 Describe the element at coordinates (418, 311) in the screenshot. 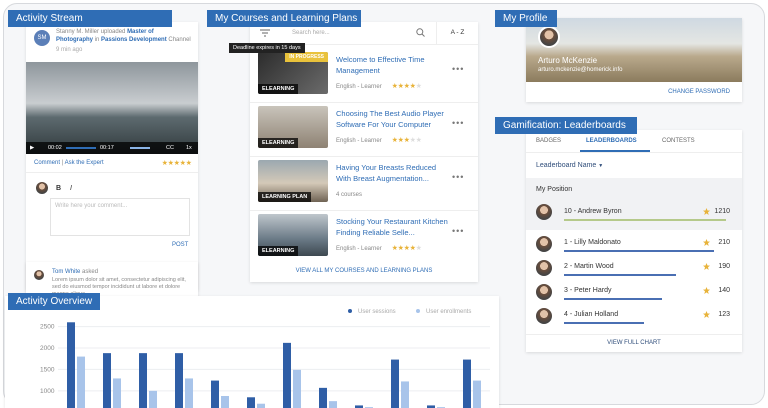

I see `legend-marker` at that location.